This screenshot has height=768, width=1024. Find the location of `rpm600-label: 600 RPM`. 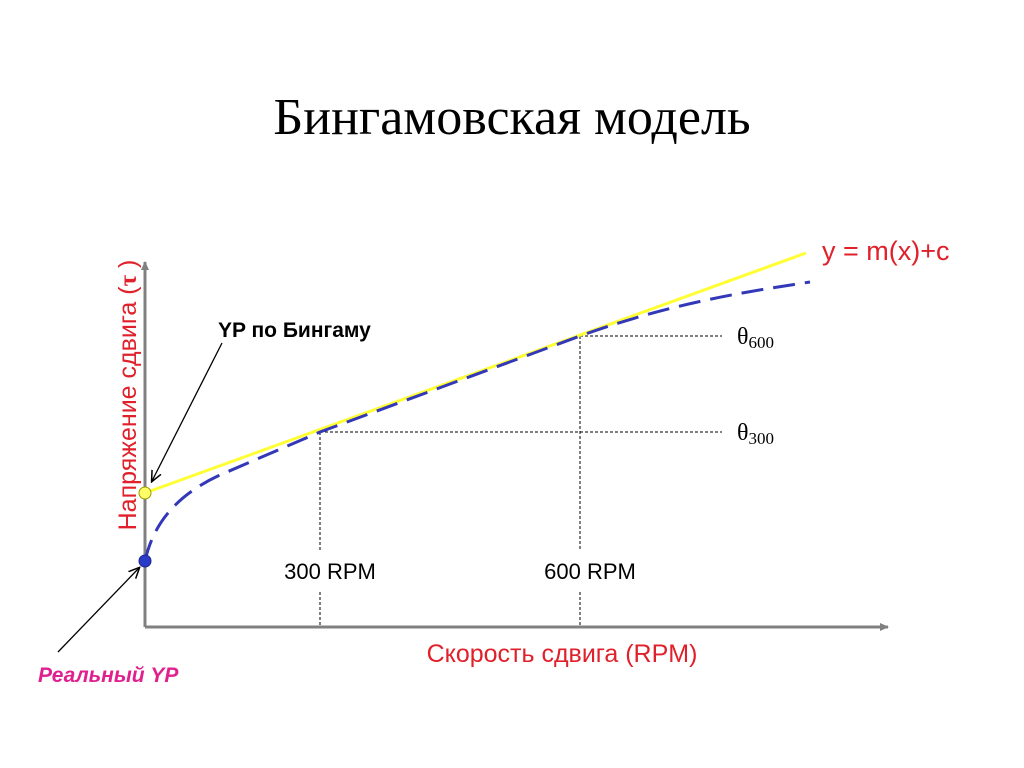

rpm600-label: 600 RPM is located at coordinates (590, 571).